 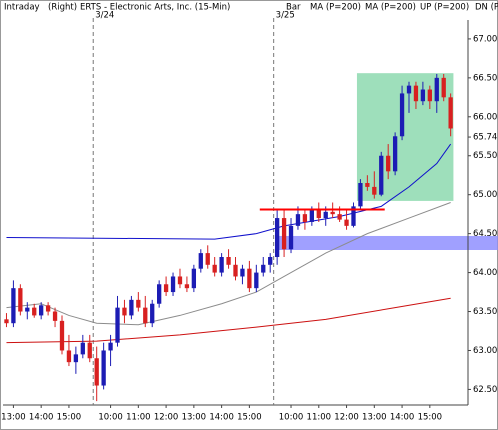 I want to click on y-tick-label: 63.00, so click(x=485, y=351).